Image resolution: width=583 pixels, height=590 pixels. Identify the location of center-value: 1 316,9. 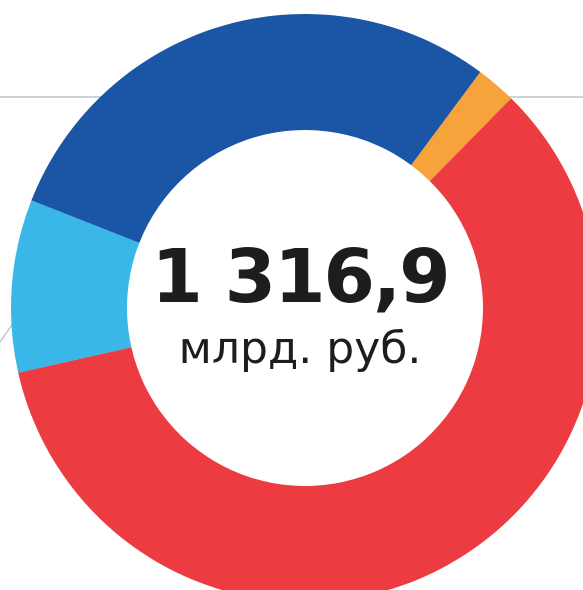
(299, 277).